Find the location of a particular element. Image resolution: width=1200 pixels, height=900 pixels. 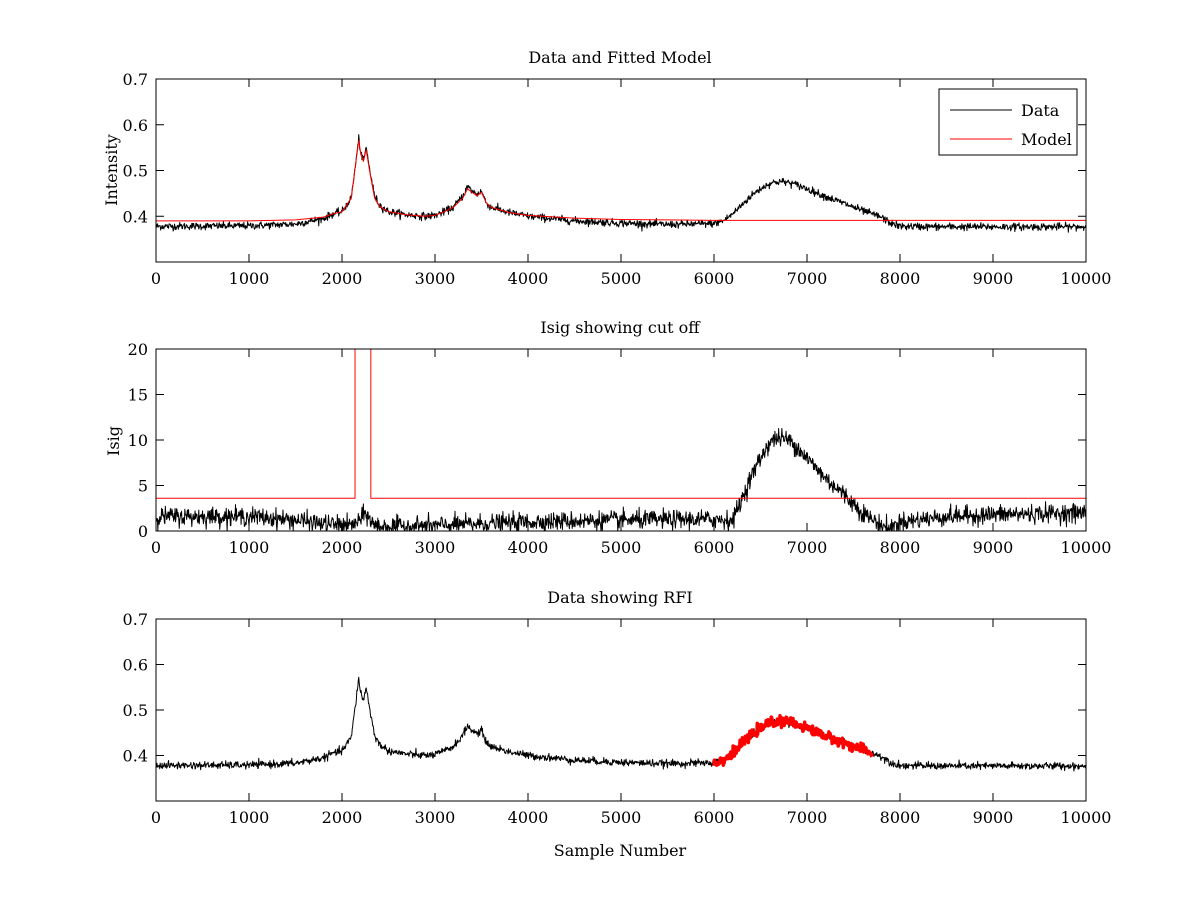

series-line-model is located at coordinates (621, 181).